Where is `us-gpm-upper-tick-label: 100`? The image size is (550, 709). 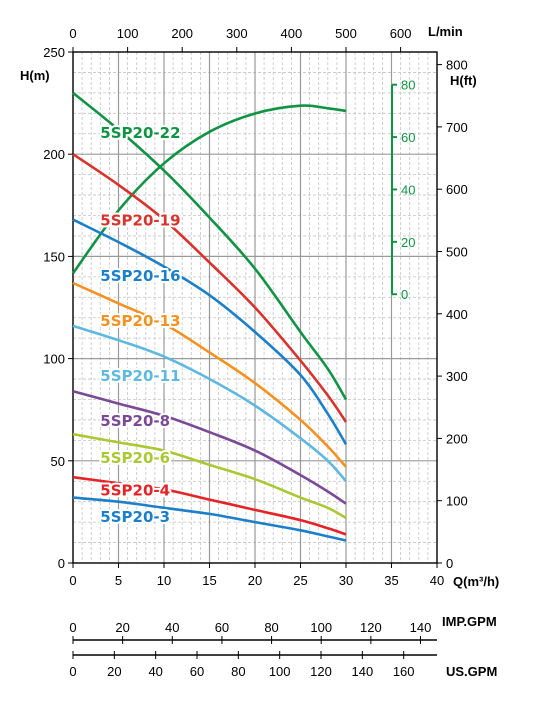 us-gpm-upper-tick-label: 100 is located at coordinates (280, 671).